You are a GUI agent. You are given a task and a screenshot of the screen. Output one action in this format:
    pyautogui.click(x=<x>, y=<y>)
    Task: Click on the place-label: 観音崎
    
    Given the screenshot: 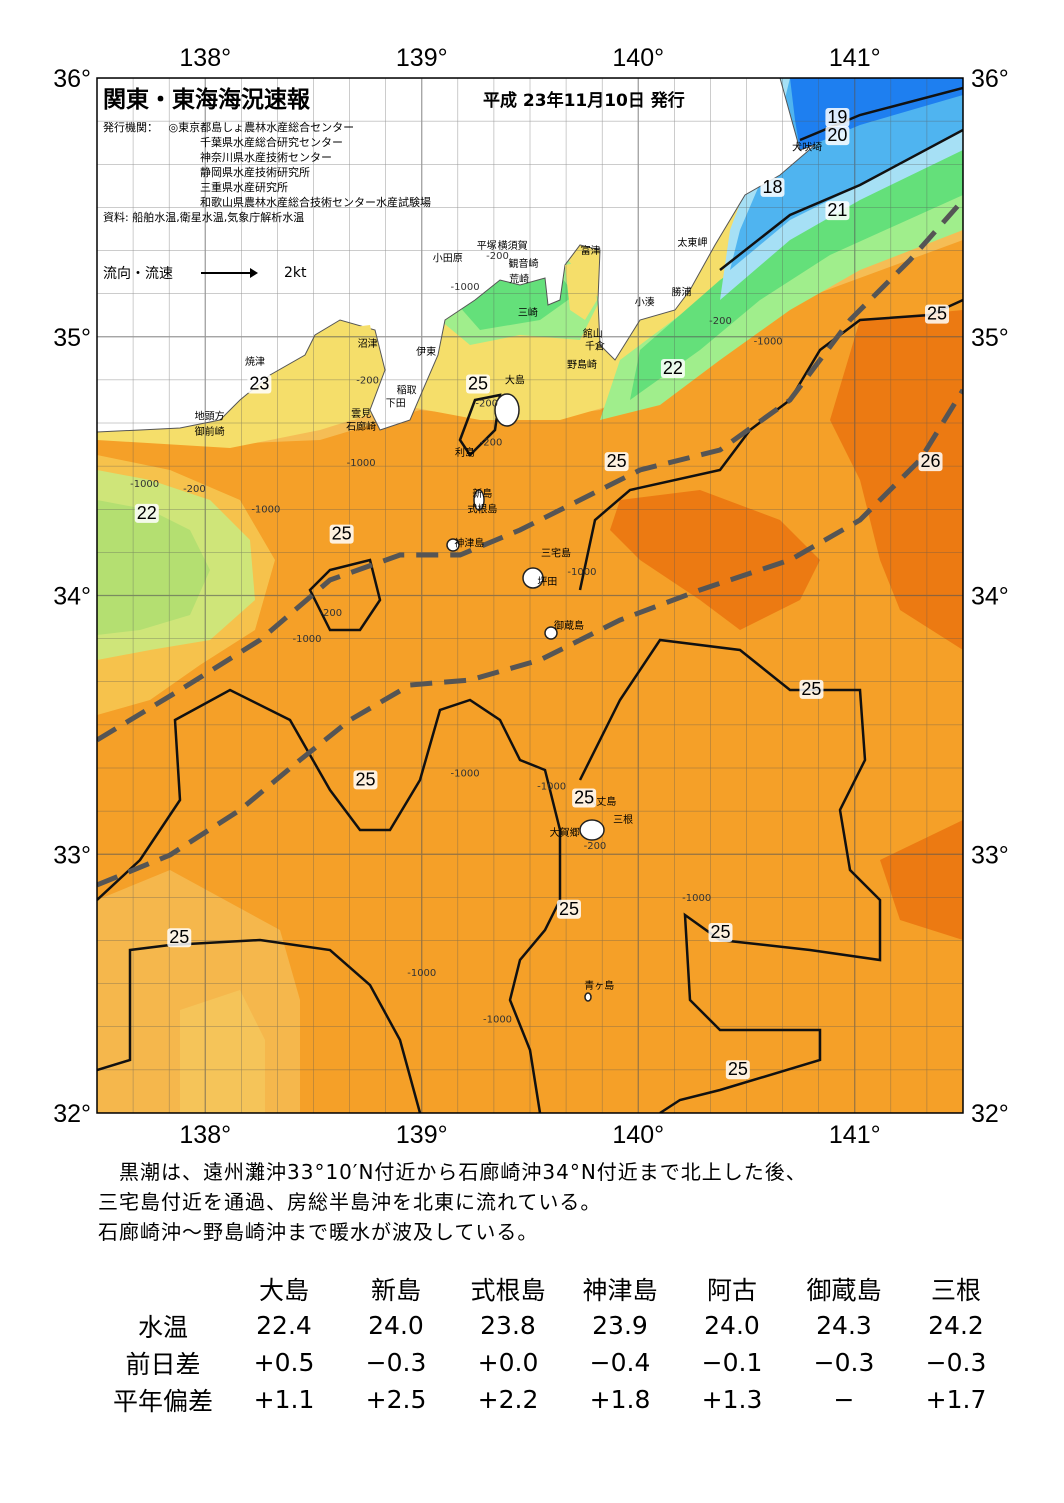 What is the action you would take?
    pyautogui.click(x=524, y=263)
    